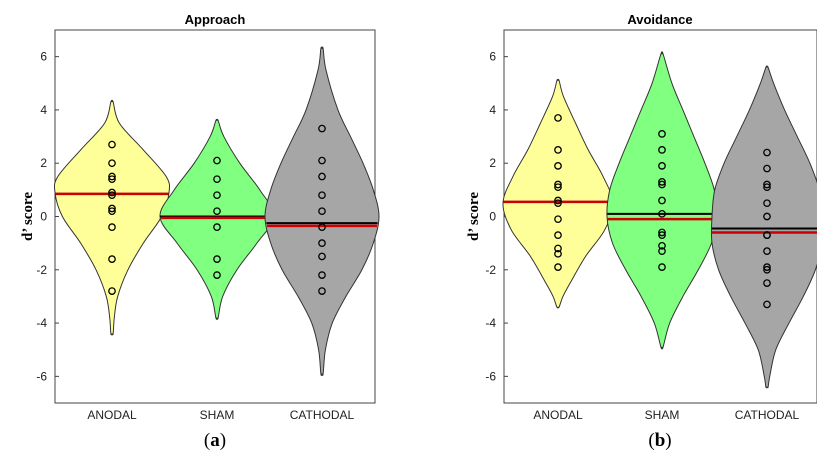 The width and height of the screenshot is (817, 457). What do you see at coordinates (215, 440) in the screenshot?
I see `panel-caption: (a)` at bounding box center [215, 440].